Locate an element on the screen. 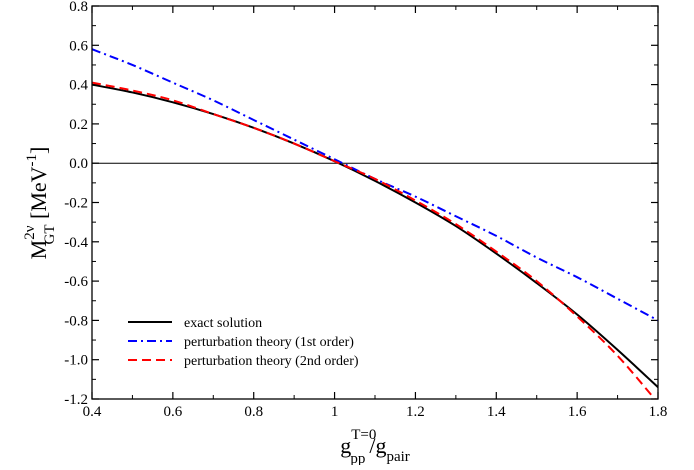  y-tick-label: -0.8 is located at coordinates (76, 321).